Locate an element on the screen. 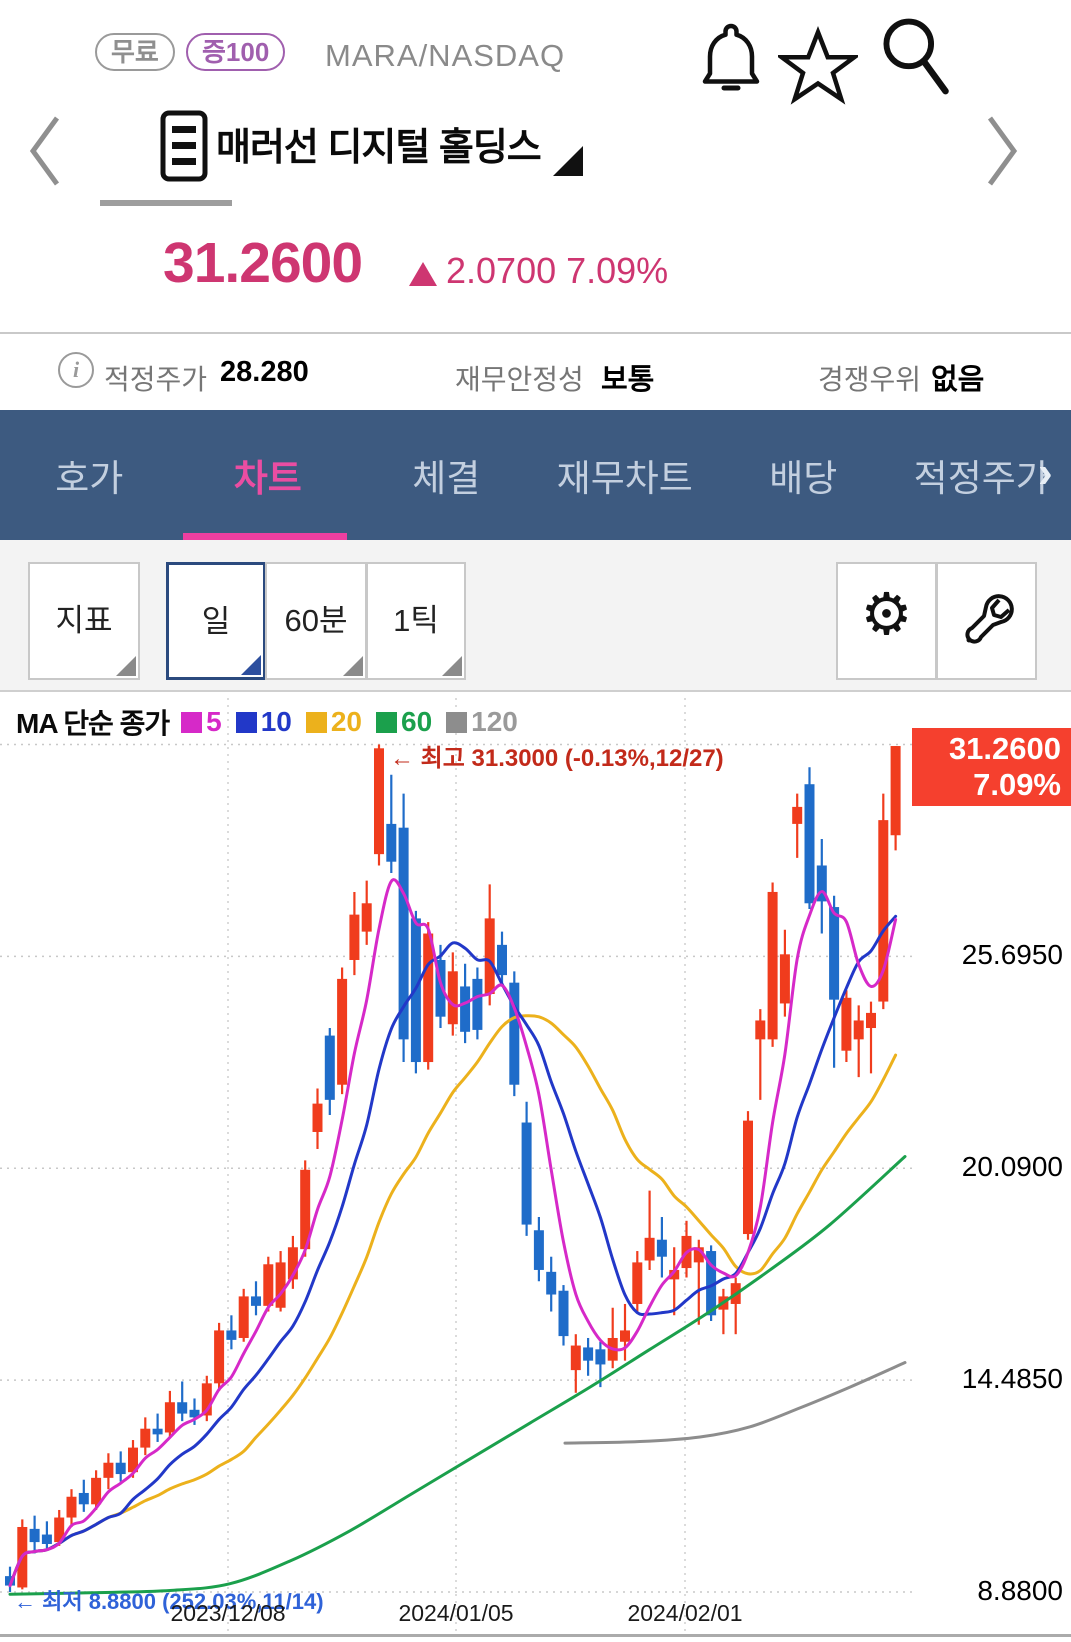 The image size is (1071, 1642). ma-line-MA120 is located at coordinates (735, 1403).